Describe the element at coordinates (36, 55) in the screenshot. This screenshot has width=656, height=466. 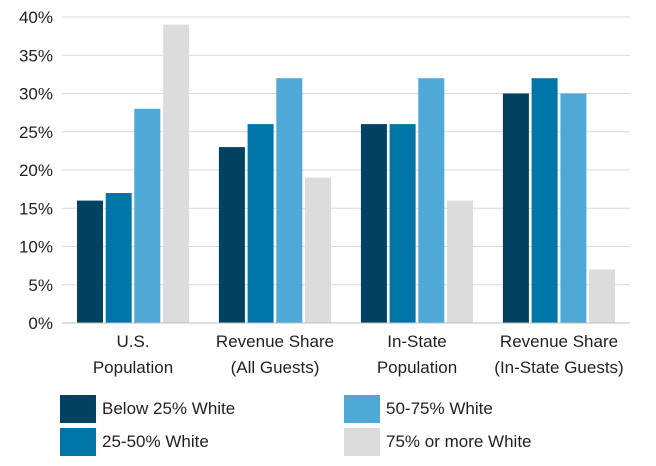
I see `y-tick-label: 35%` at that location.